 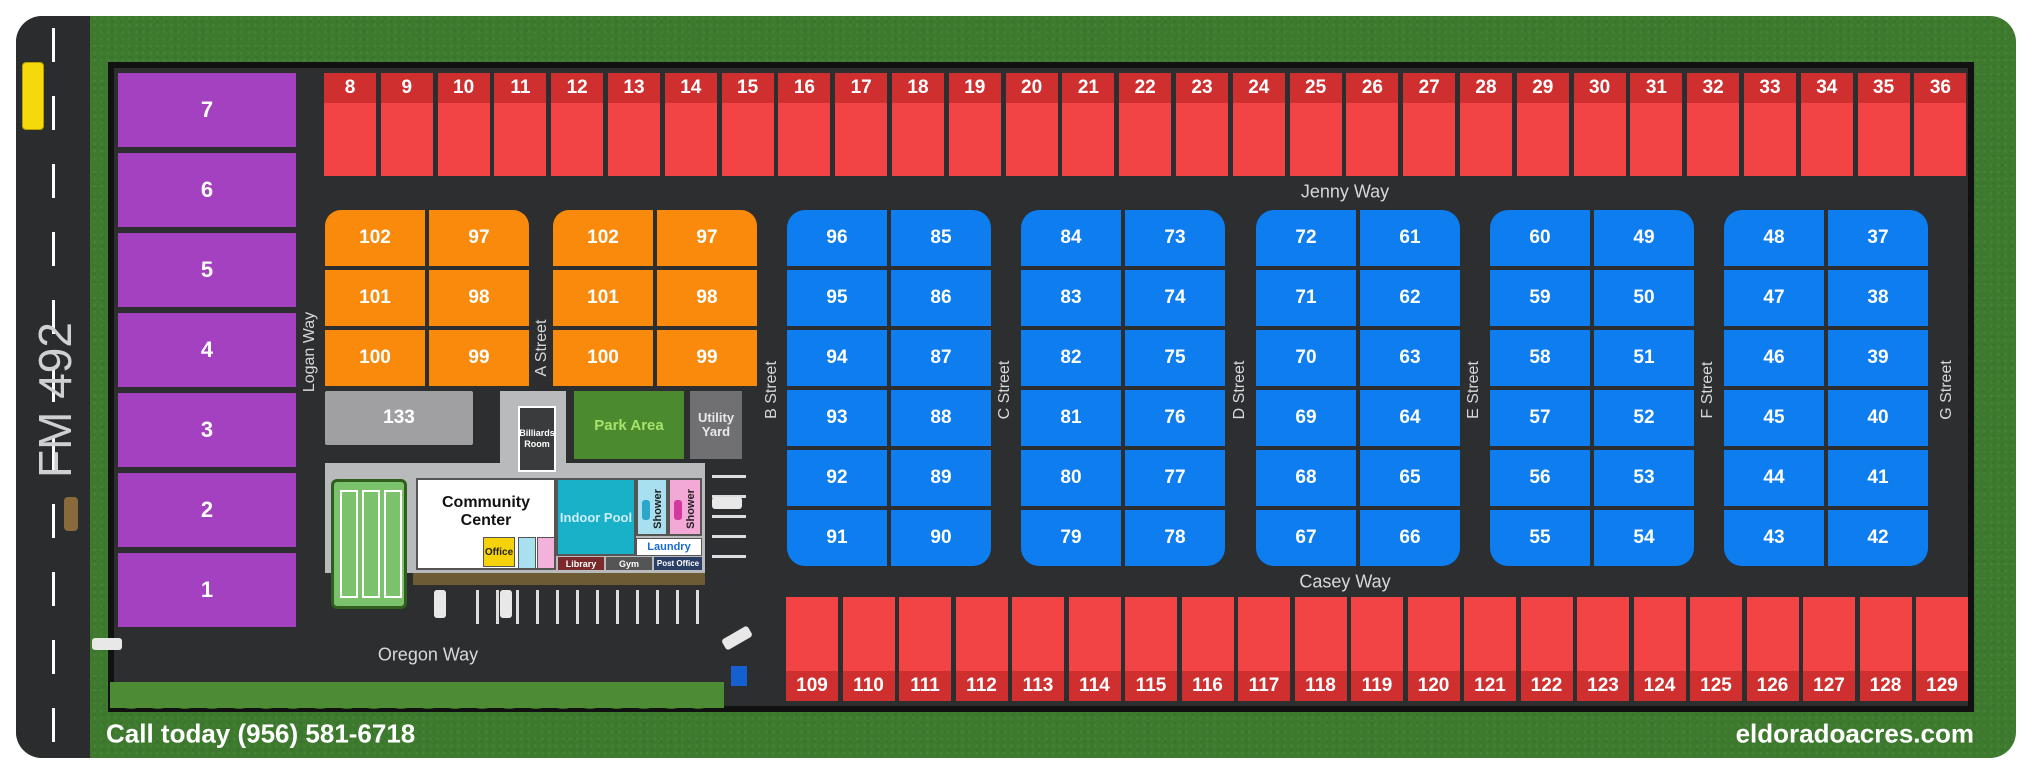 What do you see at coordinates (596, 517) in the screenshot?
I see `indoor-pool: Indoor Pool` at bounding box center [596, 517].